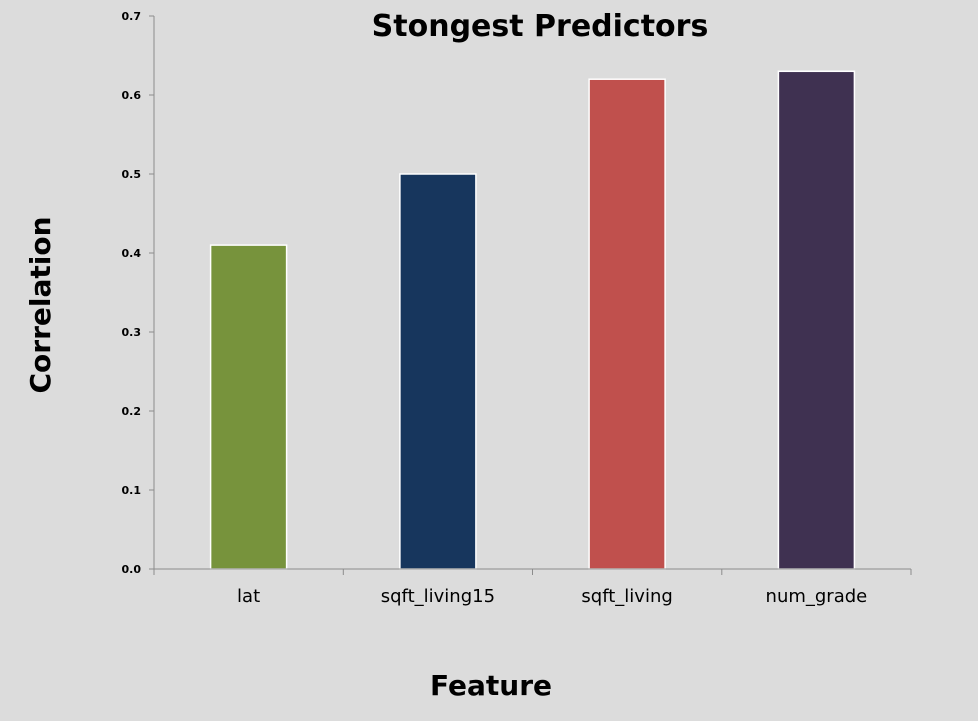 The width and height of the screenshot is (978, 721). Describe the element at coordinates (132, 174) in the screenshot. I see `y-tick-label: 0.5` at that location.